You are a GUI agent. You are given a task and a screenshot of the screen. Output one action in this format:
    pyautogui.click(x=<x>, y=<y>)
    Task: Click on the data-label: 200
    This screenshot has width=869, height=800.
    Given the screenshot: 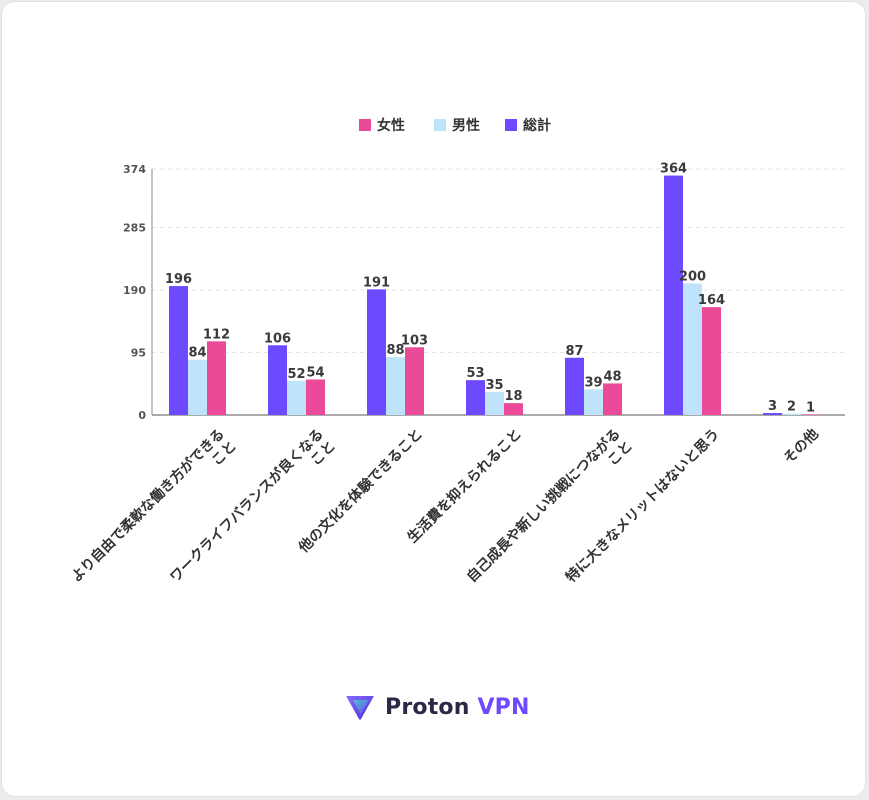 What is the action you would take?
    pyautogui.click(x=692, y=276)
    